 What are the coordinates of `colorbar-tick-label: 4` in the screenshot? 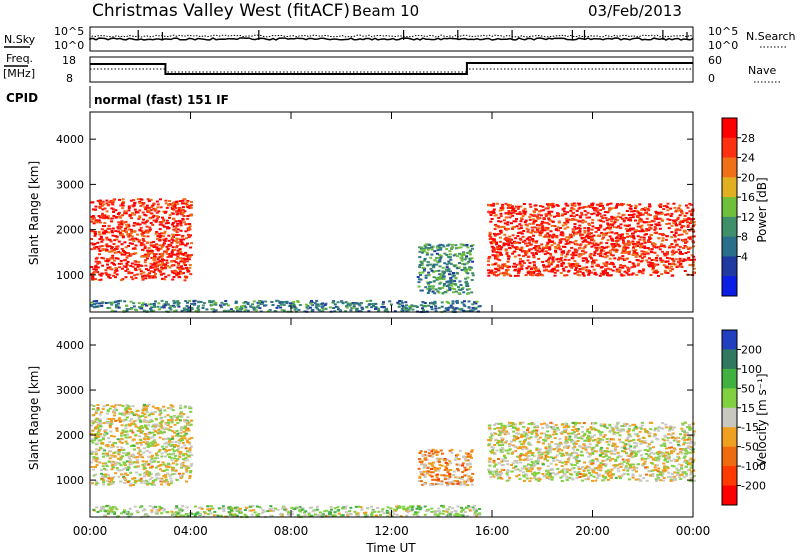 It's located at (744, 256).